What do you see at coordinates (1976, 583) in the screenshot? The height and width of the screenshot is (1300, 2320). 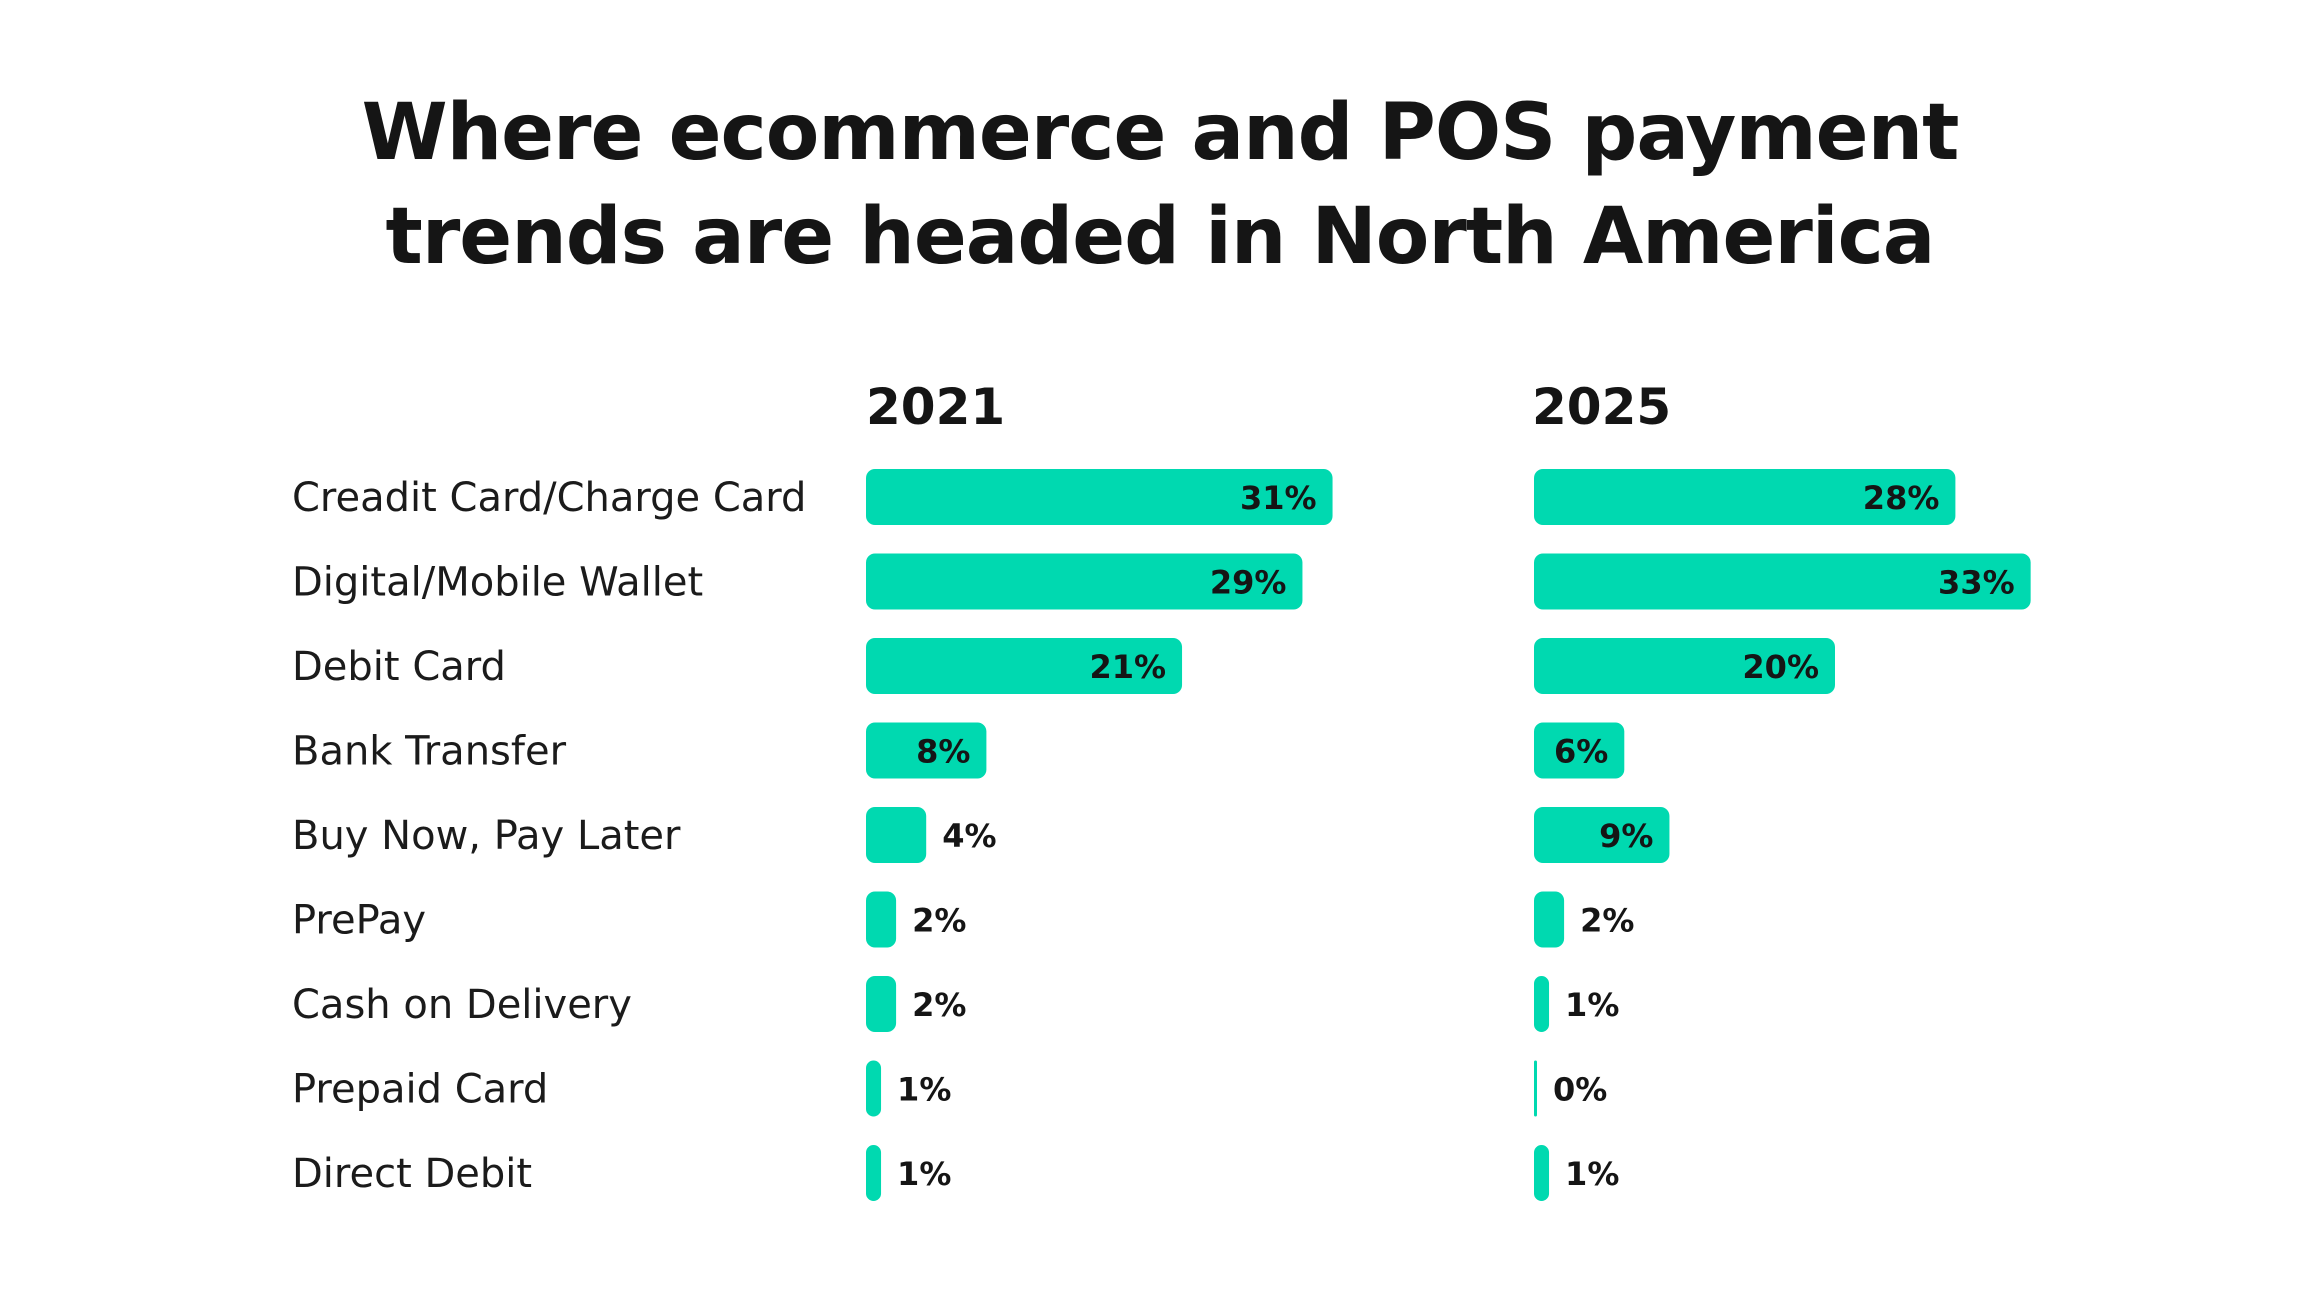 I see `bar-value-label: 33%` at bounding box center [1976, 583].